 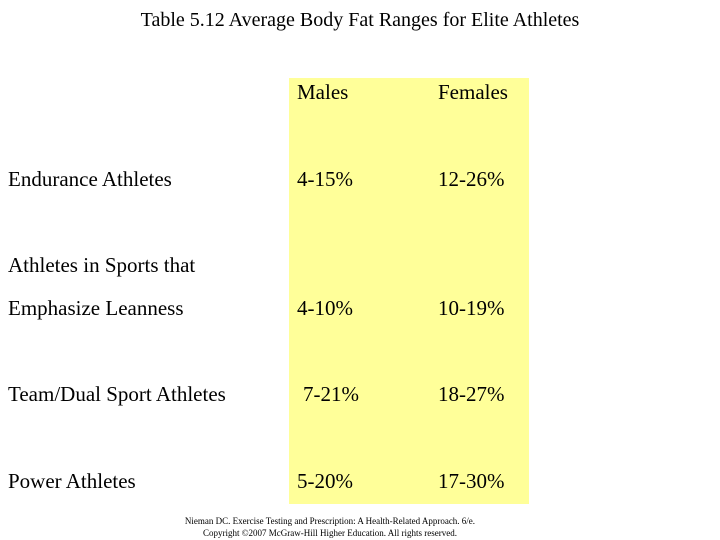 What do you see at coordinates (325, 179) in the screenshot?
I see `cell-endurance-males: 4-15%` at bounding box center [325, 179].